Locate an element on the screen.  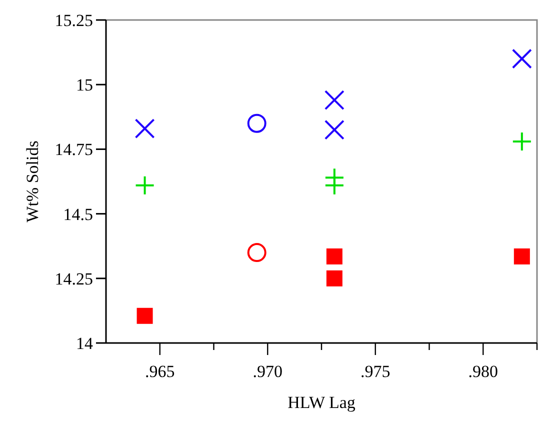
y-tick-label: 14.5 is located at coordinates (78, 214).